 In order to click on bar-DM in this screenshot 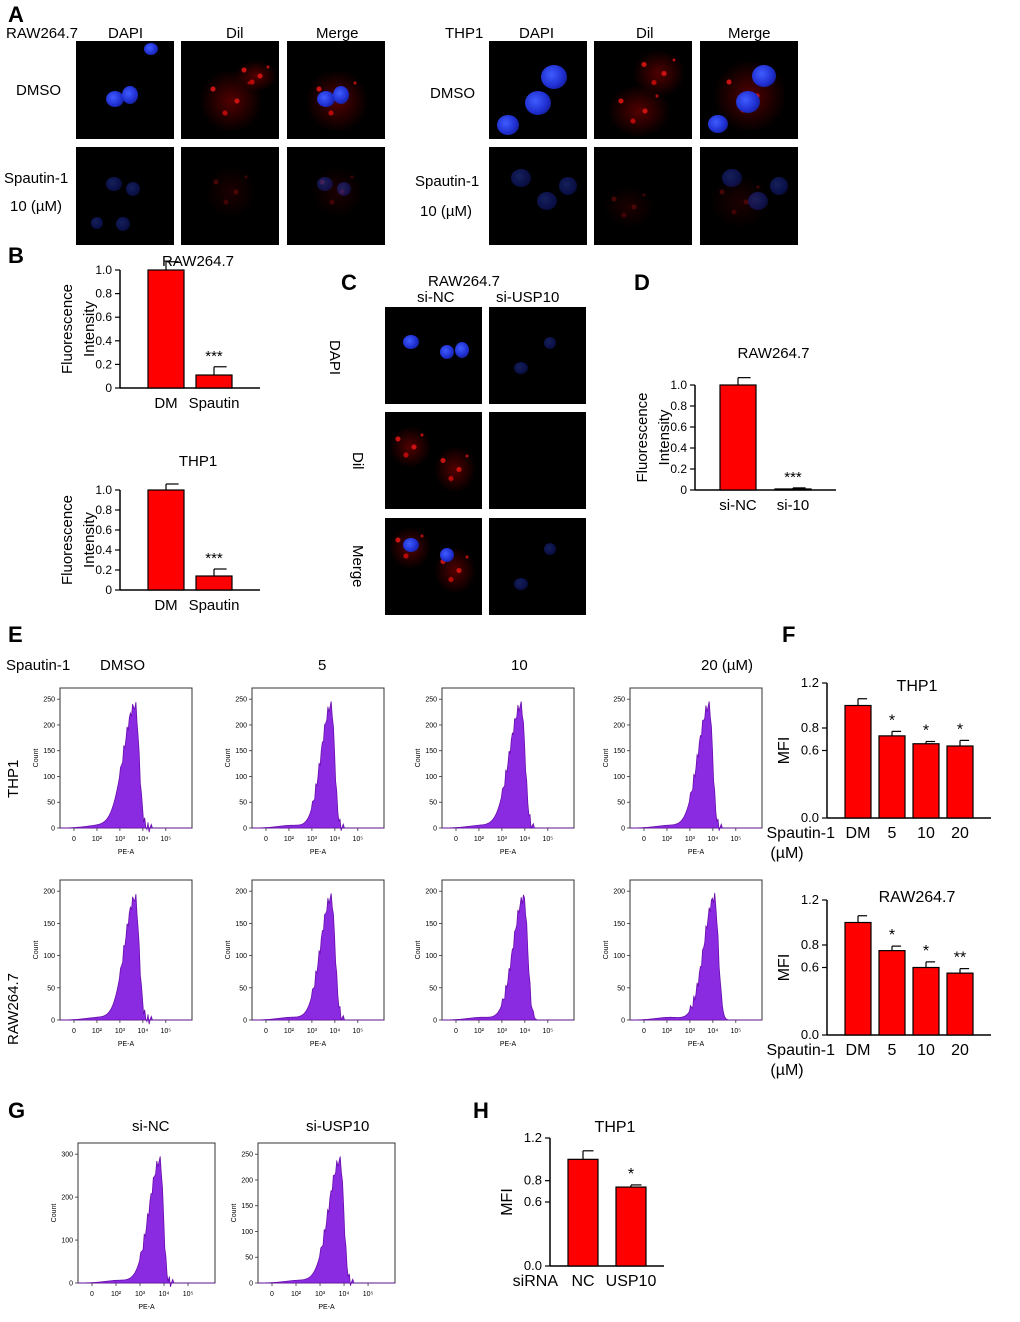, I will do `click(166, 540)`.